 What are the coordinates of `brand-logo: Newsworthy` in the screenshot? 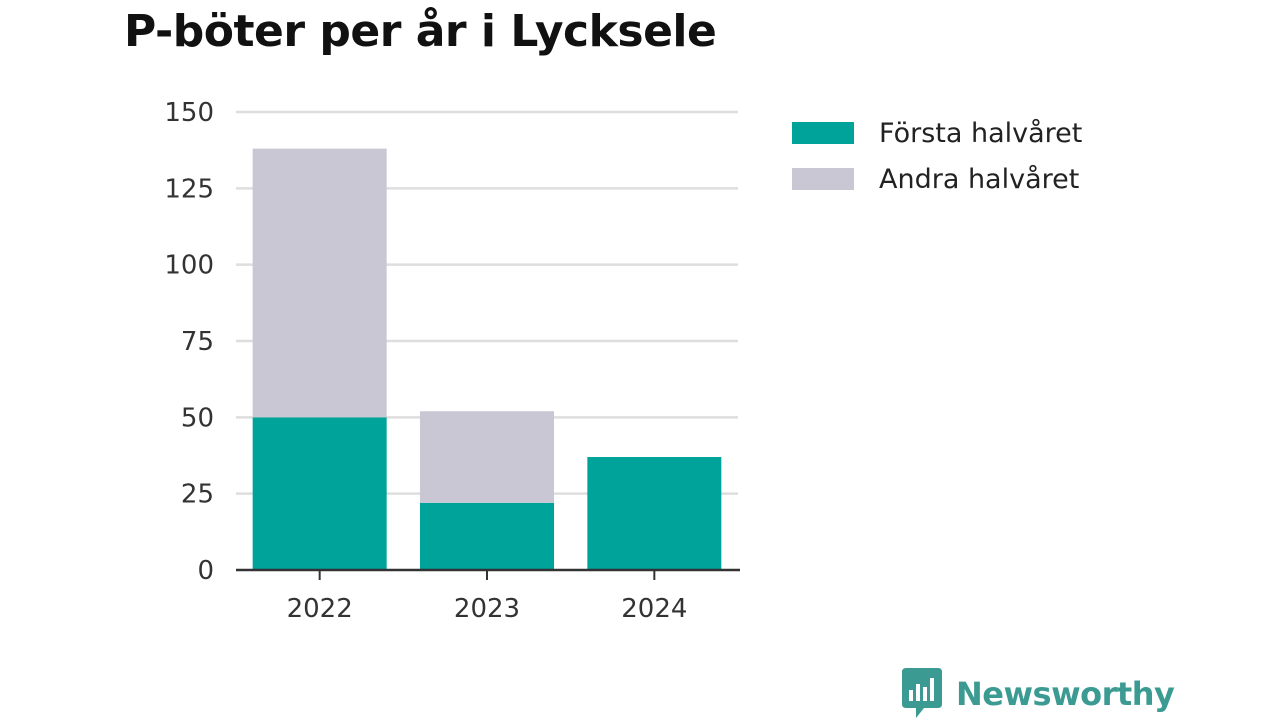 It's located at (1038, 694).